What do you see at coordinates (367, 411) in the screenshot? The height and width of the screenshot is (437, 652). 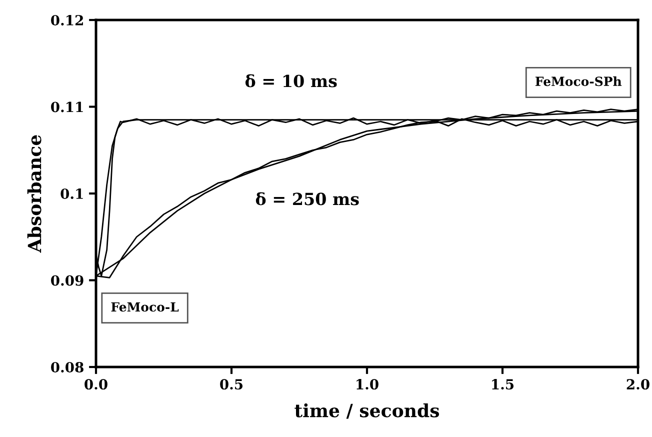 I see `x-axis-title: time / seconds` at bounding box center [367, 411].